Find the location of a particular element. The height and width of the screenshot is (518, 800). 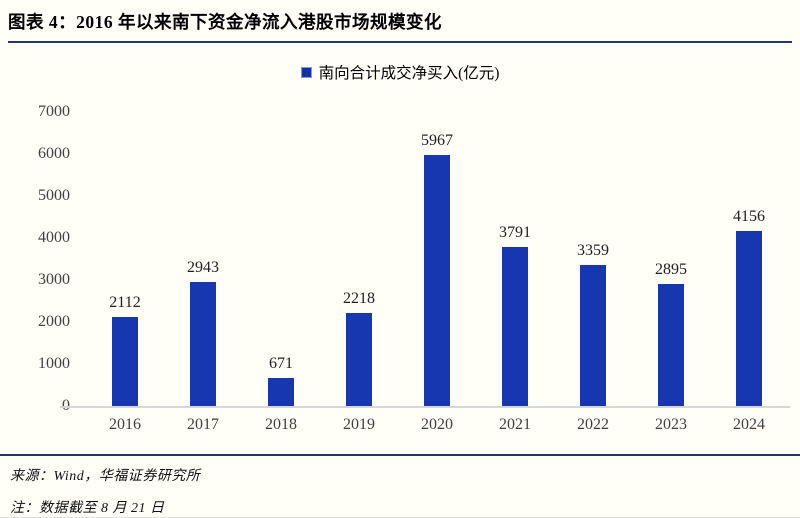

x-tick-label: 2019 is located at coordinates (359, 424).